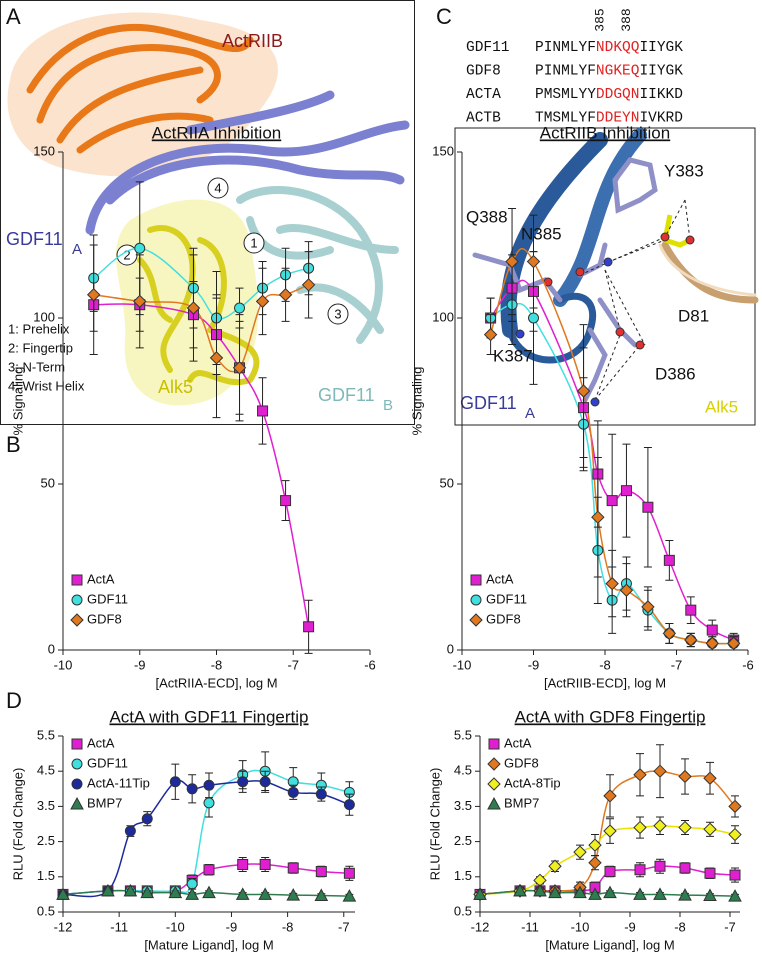 Image resolution: width=762 pixels, height=966 pixels. Describe the element at coordinates (677, 231) in the screenshot. I see `d81-sidechain` at that location.